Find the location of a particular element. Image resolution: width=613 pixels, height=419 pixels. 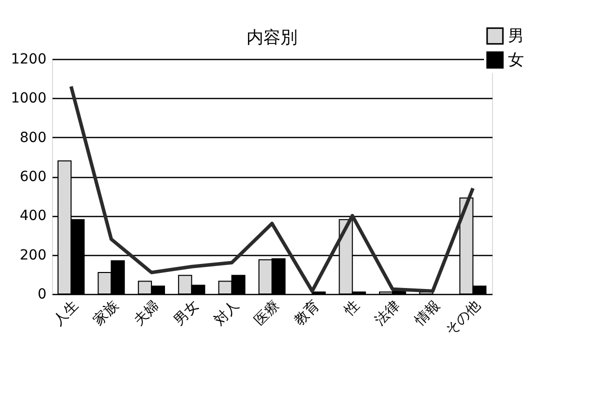

y-tick-label: 1000 is located at coordinates (28, 98).